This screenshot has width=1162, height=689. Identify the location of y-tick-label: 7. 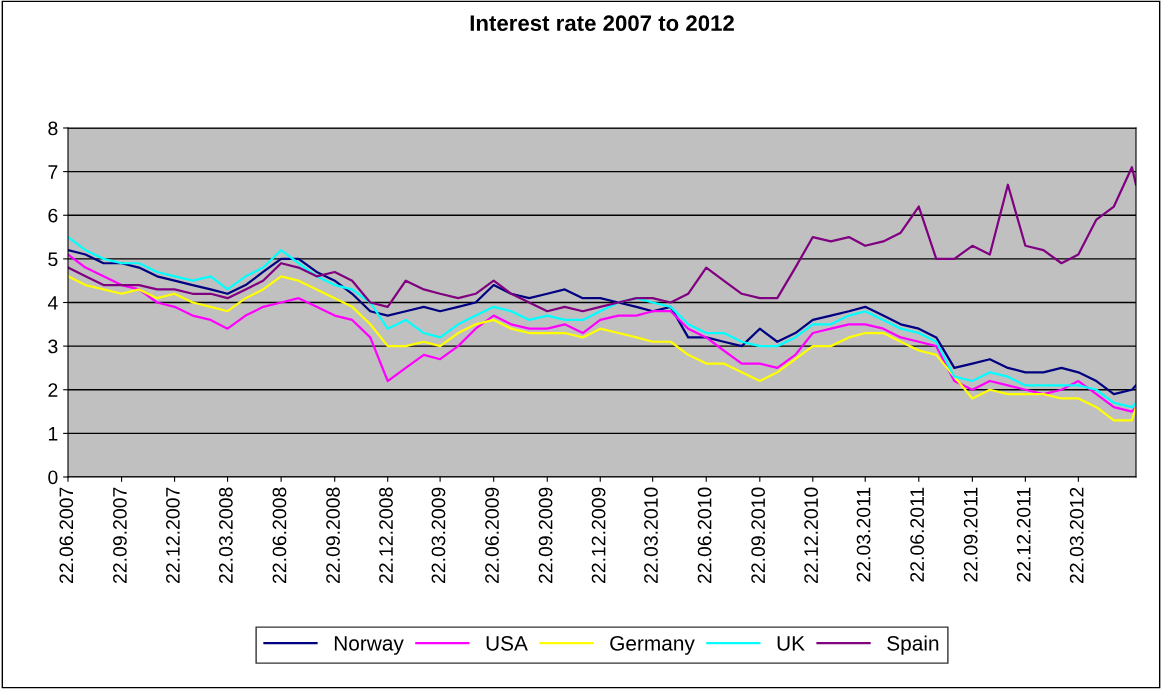
(53, 172).